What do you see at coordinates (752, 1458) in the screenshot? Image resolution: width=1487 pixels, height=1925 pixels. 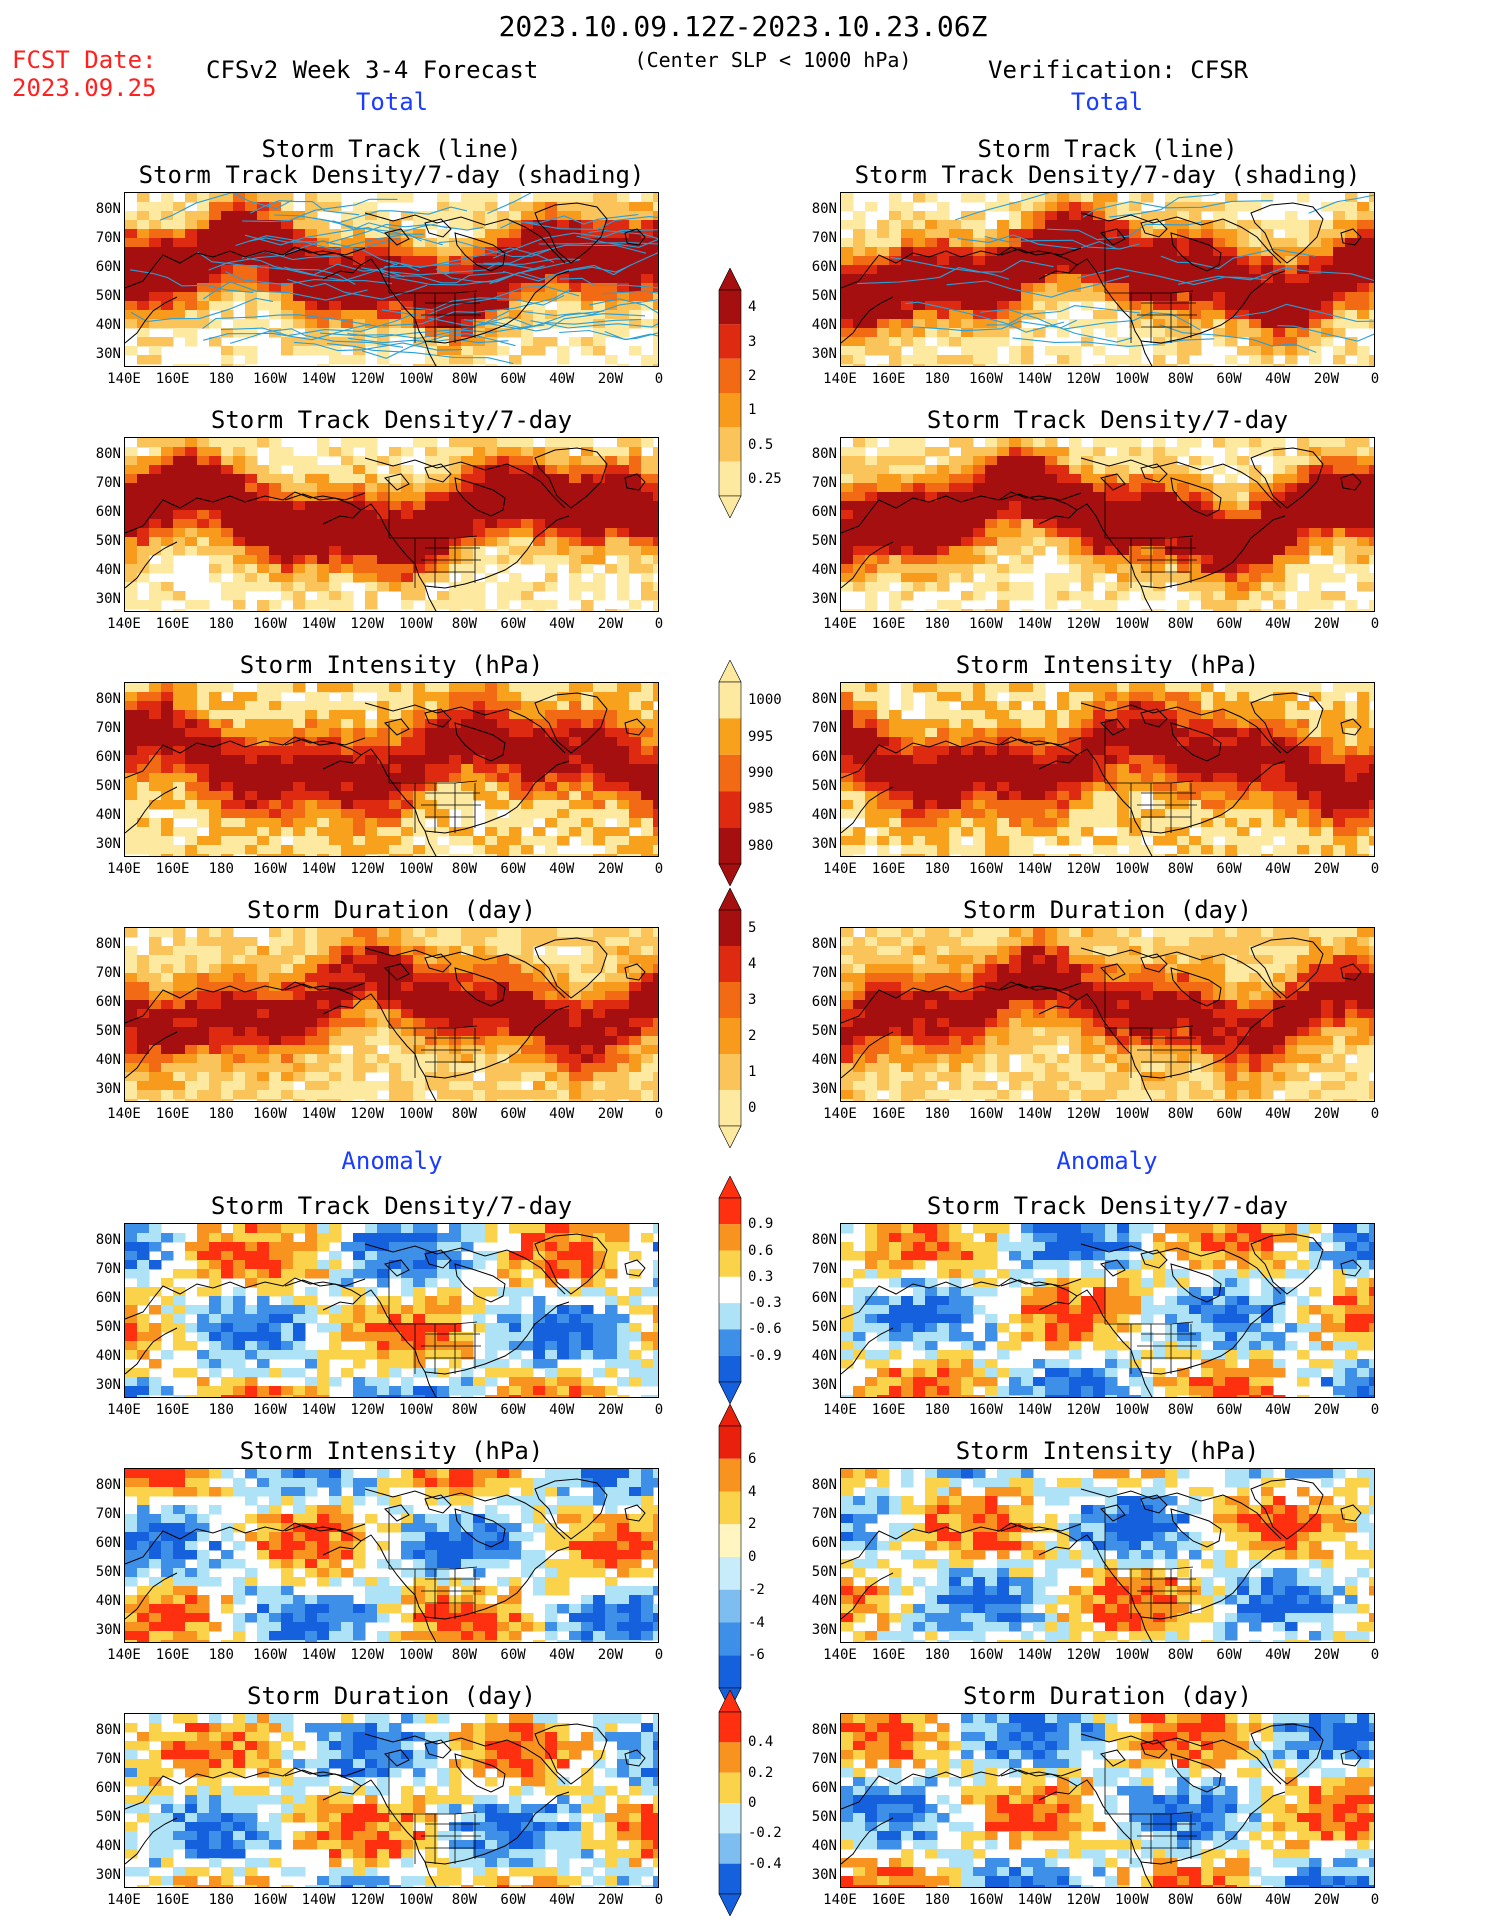 I see `colorbar-label: 6` at bounding box center [752, 1458].